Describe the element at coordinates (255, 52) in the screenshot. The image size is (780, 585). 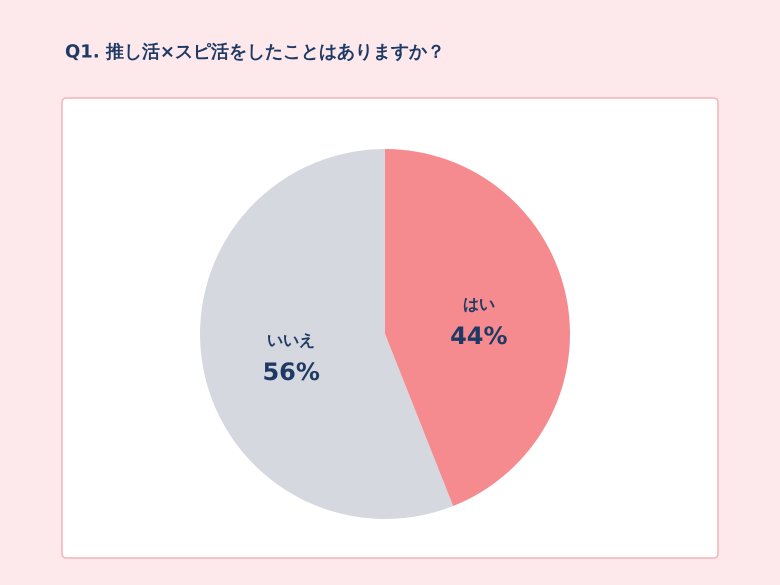
I see `chart-title: Q1. 推し活×スピ活をしたことはありますか？` at that location.